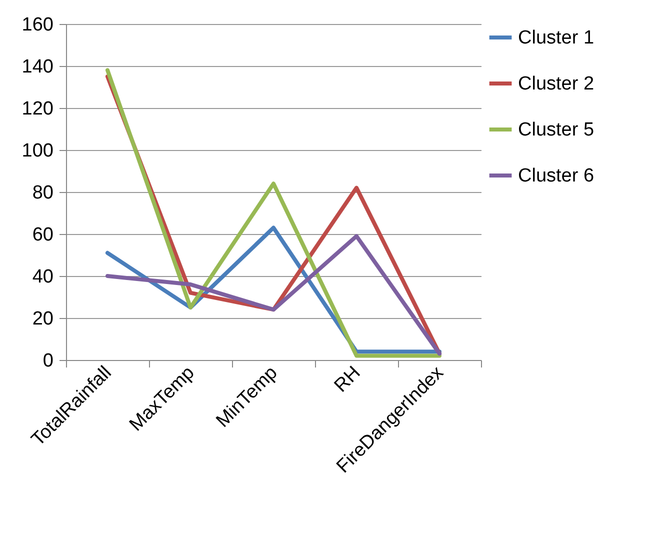 Image resolution: width=671 pixels, height=537 pixels. What do you see at coordinates (38, 151) in the screenshot?
I see `y-tick-label: 100` at bounding box center [38, 151].